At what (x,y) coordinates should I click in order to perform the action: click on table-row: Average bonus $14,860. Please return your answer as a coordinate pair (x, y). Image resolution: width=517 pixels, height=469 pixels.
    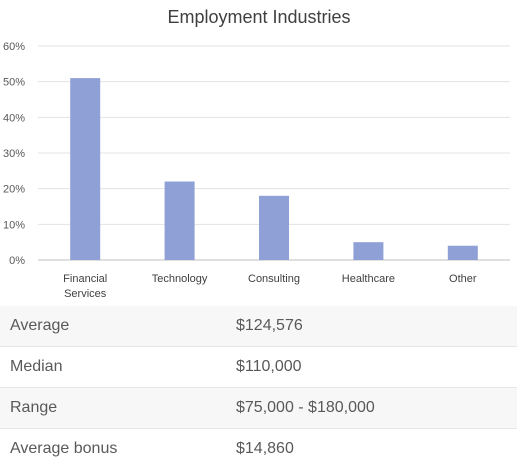
    Looking at the image, I should click on (258, 449).